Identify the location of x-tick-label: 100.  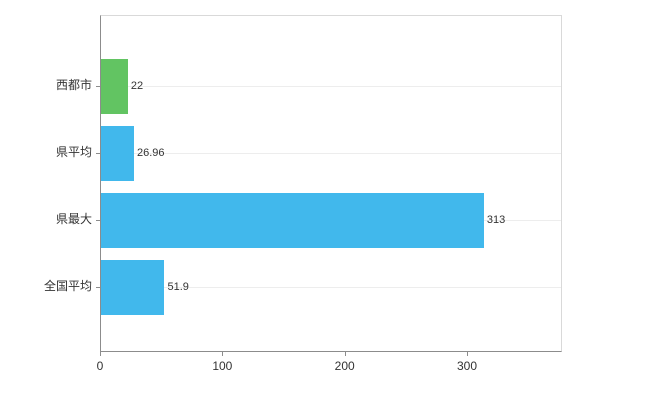
(222, 366).